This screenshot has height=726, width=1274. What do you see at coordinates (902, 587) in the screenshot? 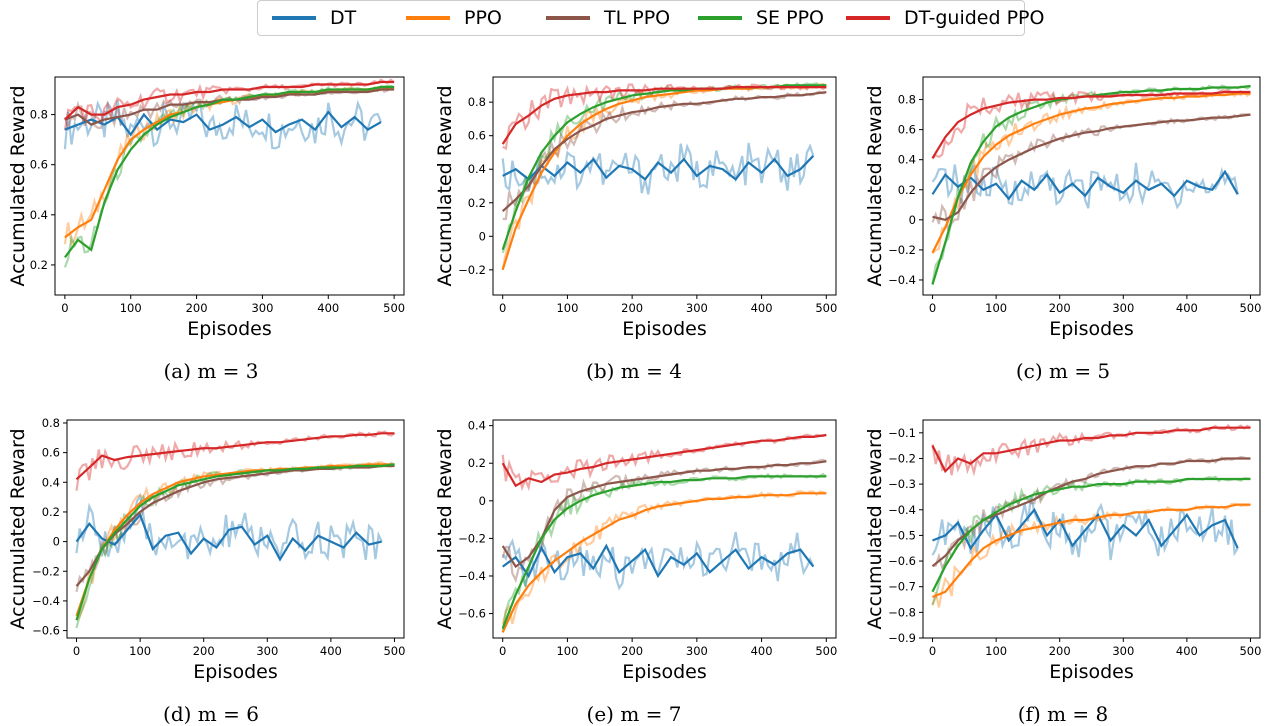
I see `y-tick-label: −0.7` at bounding box center [902, 587].